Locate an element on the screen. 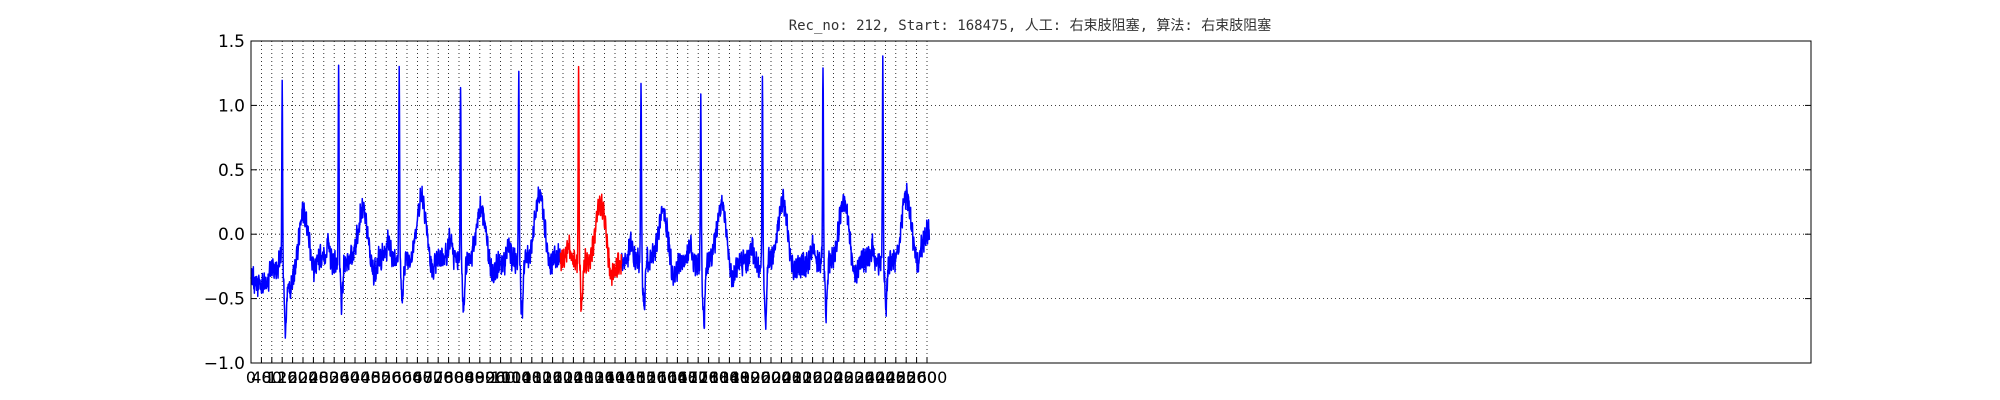  x-tick-label: 1200 is located at coordinates (563, 377).